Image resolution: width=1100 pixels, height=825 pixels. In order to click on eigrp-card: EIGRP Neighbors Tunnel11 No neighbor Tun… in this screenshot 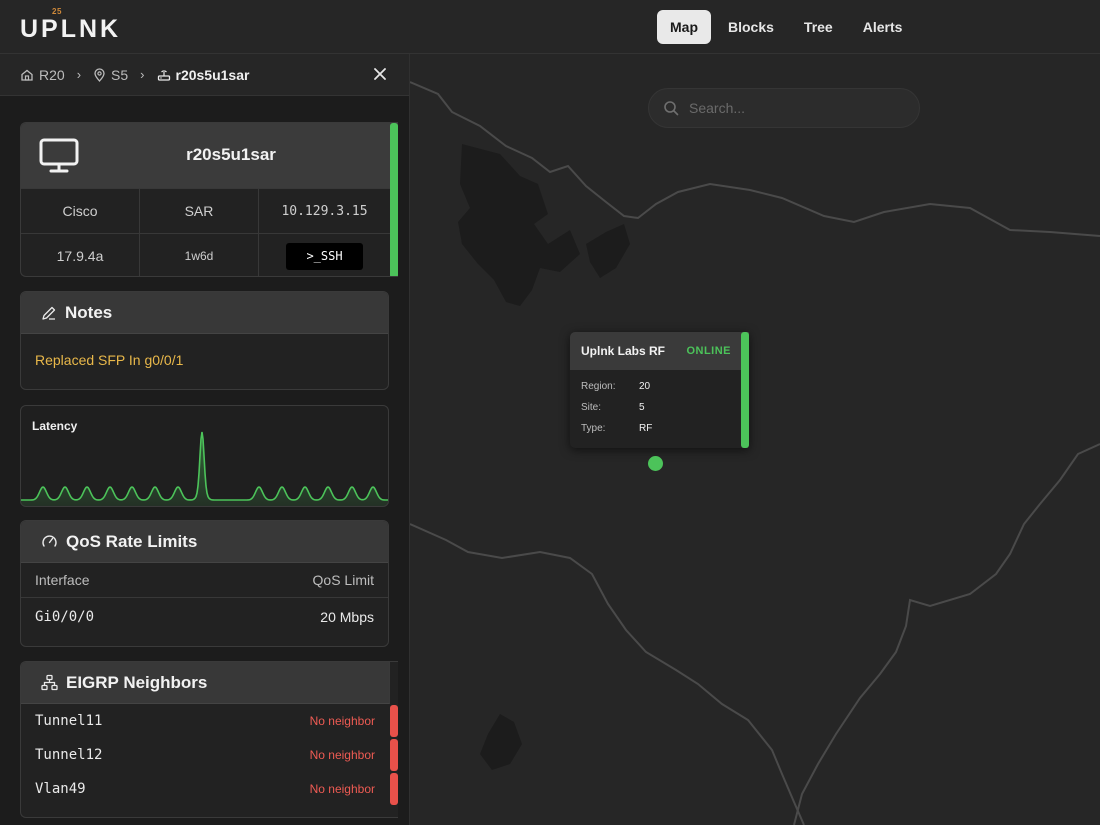, I will do `click(209, 739)`.